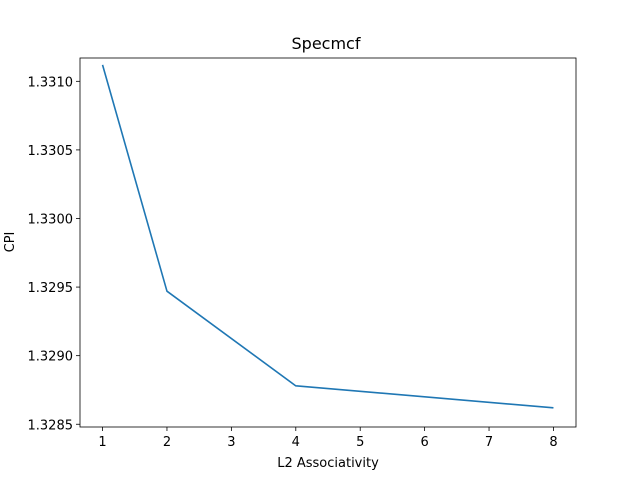 This screenshot has height=480, width=640. I want to click on y-tick-label-2: 1.3290, so click(51, 357).